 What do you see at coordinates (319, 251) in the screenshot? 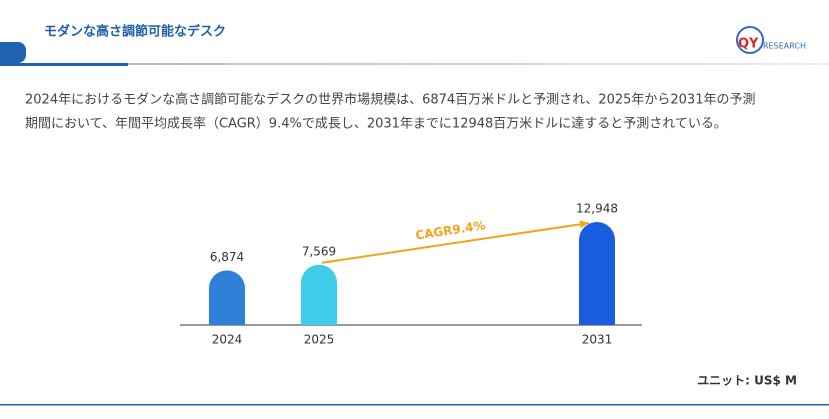
I see `value-label: 7,569` at bounding box center [319, 251].